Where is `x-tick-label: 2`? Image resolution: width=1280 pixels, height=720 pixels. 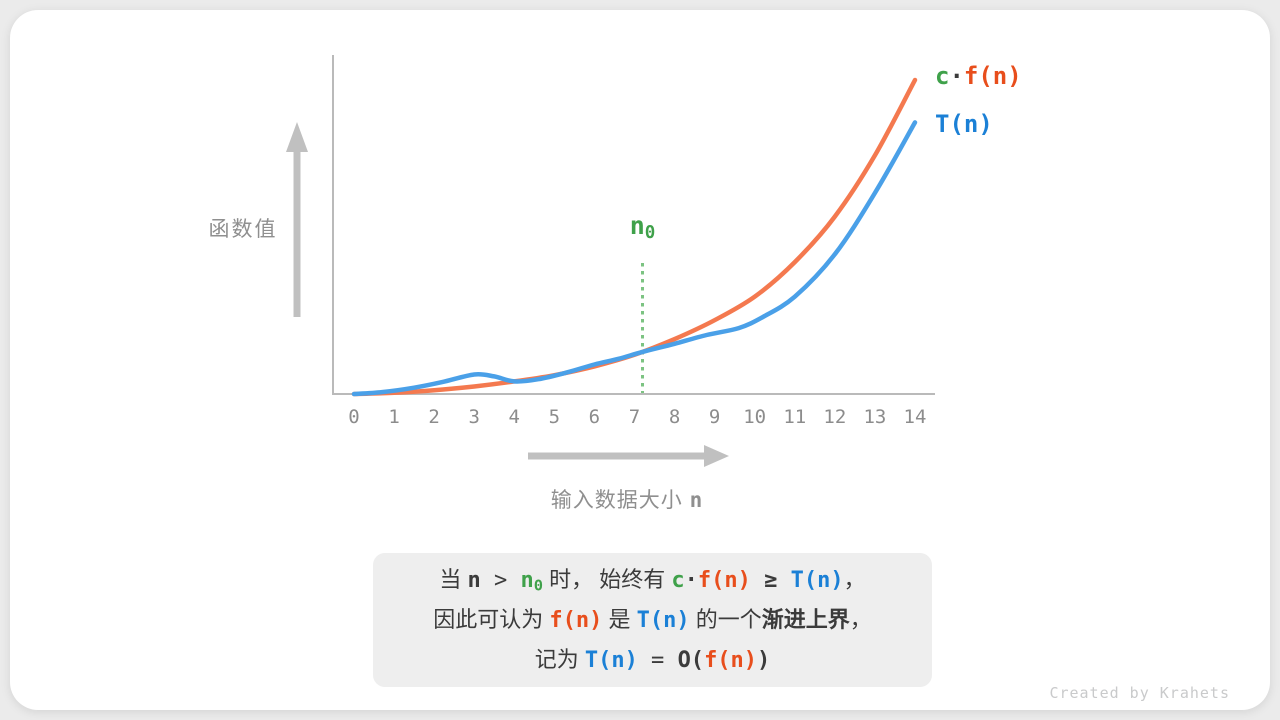
x-tick-label: 2 is located at coordinates (434, 417).